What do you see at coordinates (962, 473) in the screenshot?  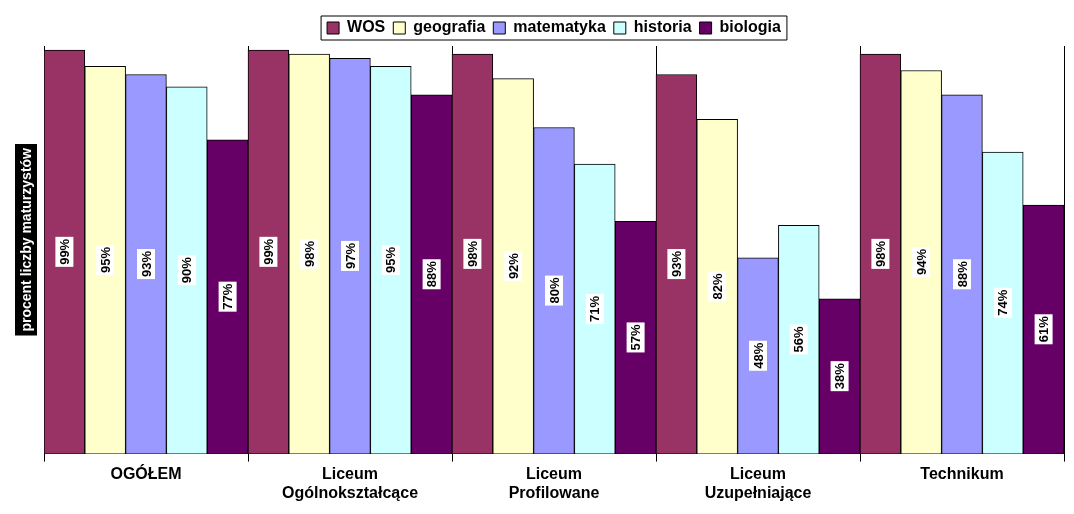 I see `x-tick-label: Technikum` at bounding box center [962, 473].